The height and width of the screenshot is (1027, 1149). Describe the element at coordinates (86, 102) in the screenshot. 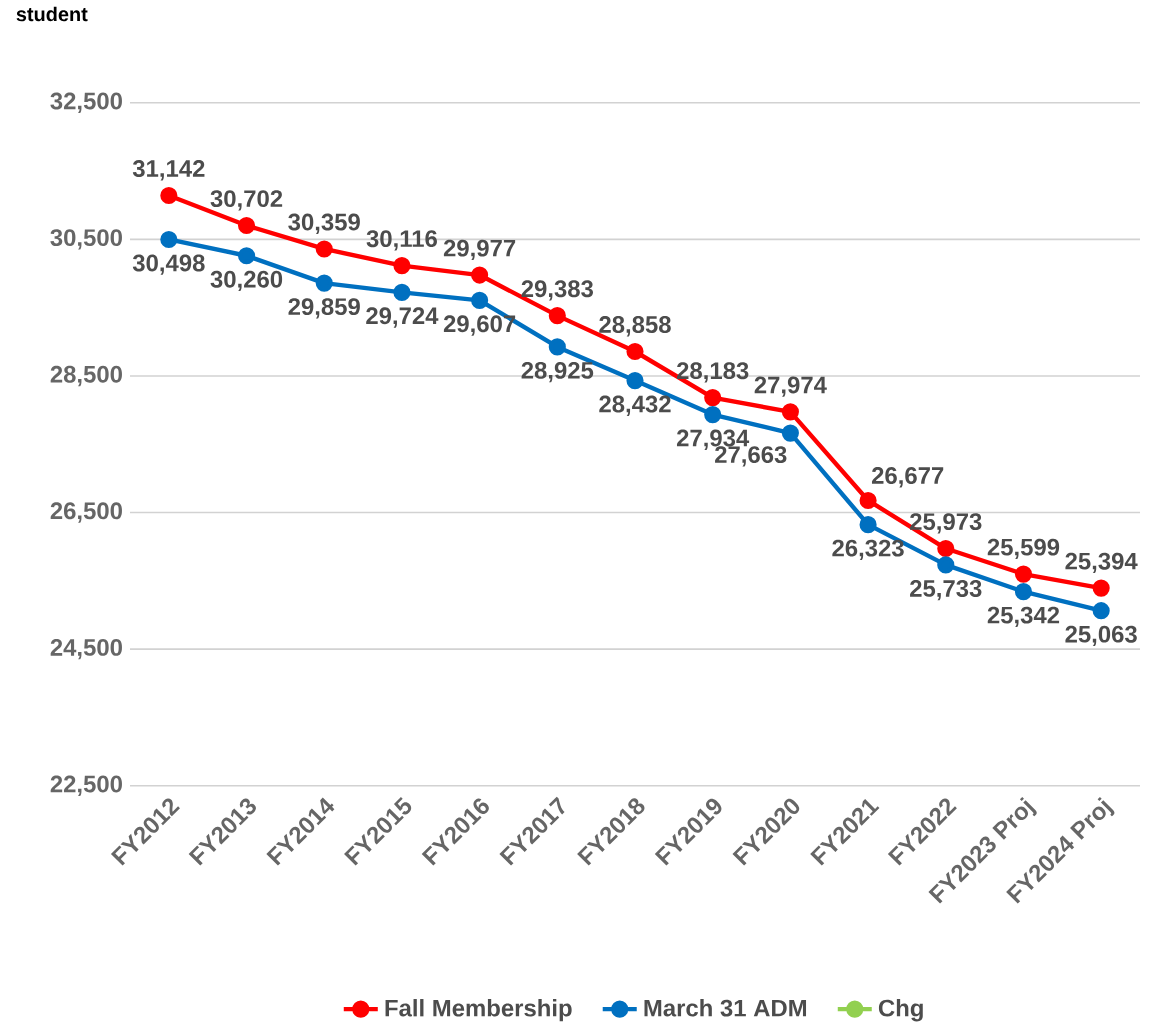

I see `y-tick-label: 32,500` at that location.